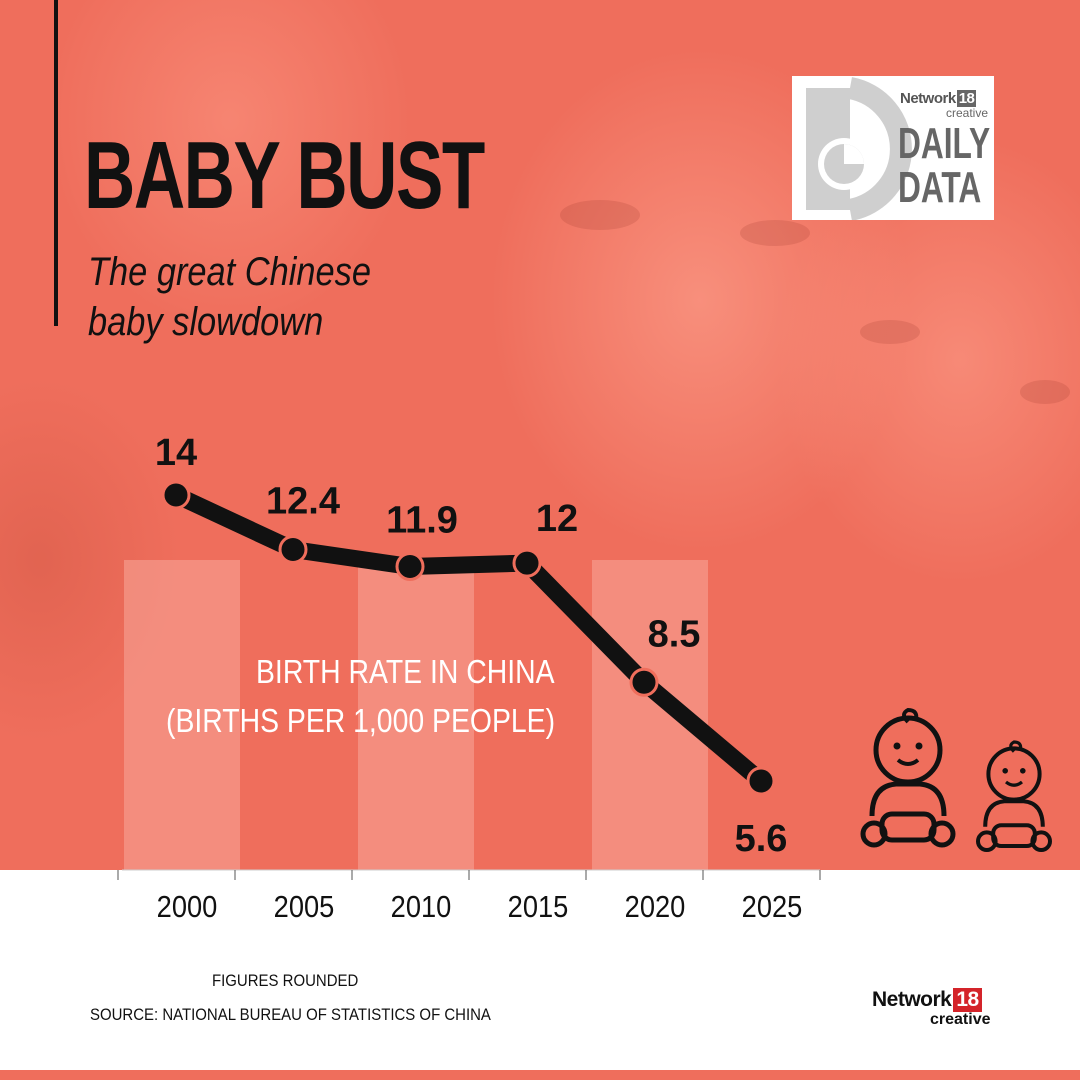  What do you see at coordinates (421, 907) in the screenshot?
I see `x-tick-label: 2010` at bounding box center [421, 907].